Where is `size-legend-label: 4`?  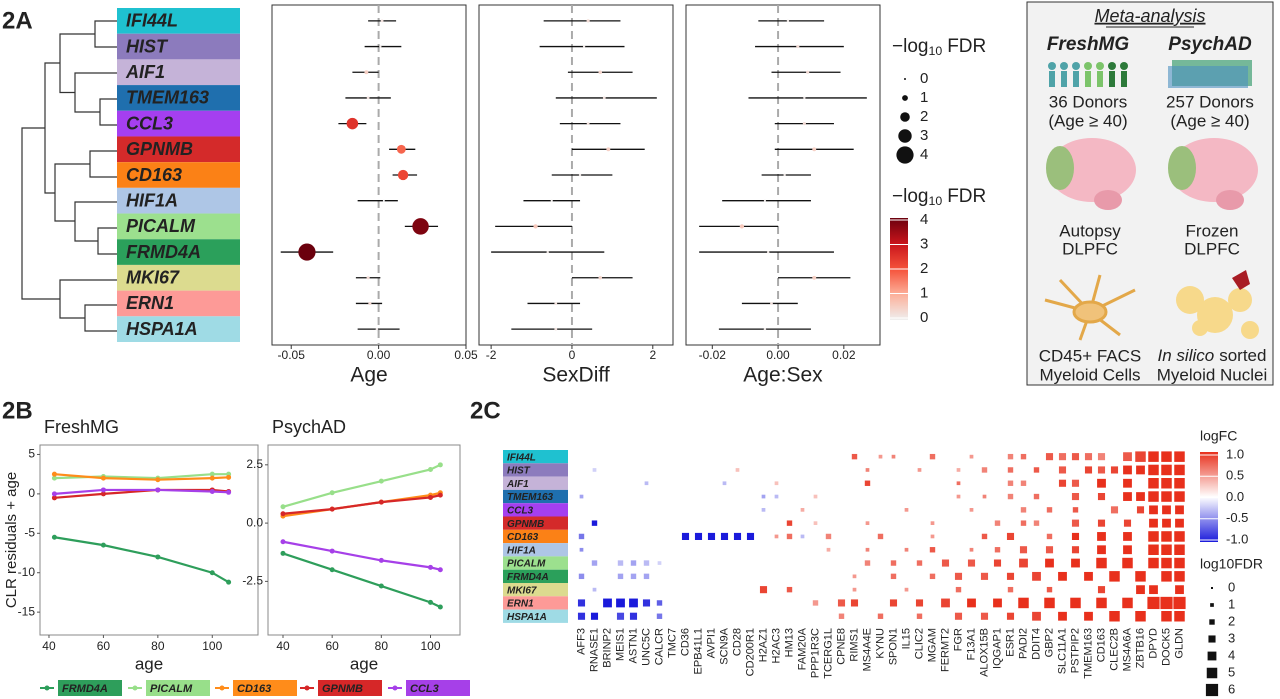
size-legend-label: 4 is located at coordinates (1231, 654).